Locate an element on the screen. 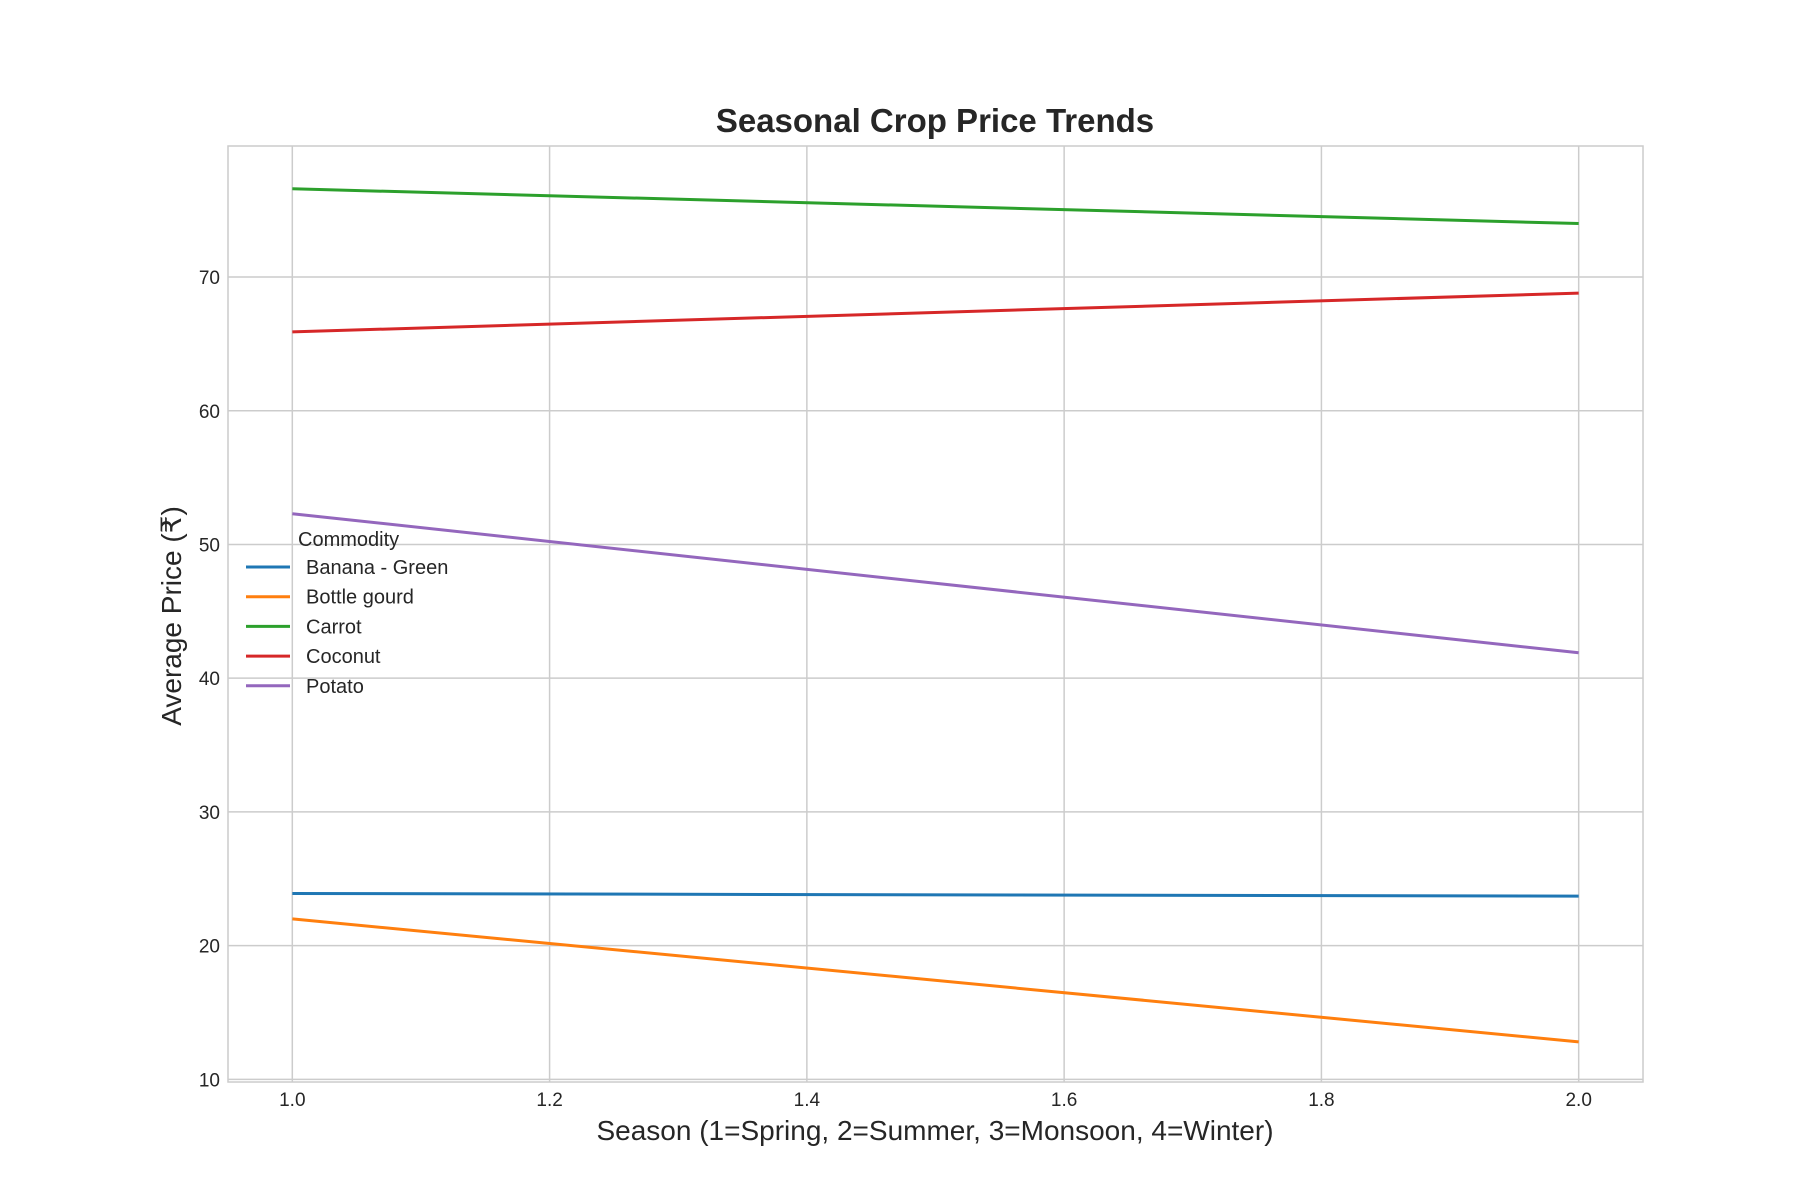  x-tick-label: 1.2 is located at coordinates (549, 1100).